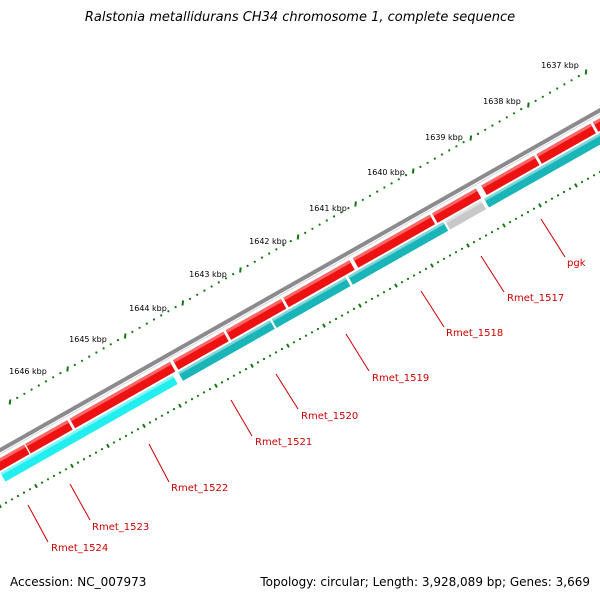 The height and width of the screenshot is (600, 600). What do you see at coordinates (148, 308) in the screenshot?
I see `kbp-tick-label: 1644 kbp` at bounding box center [148, 308].